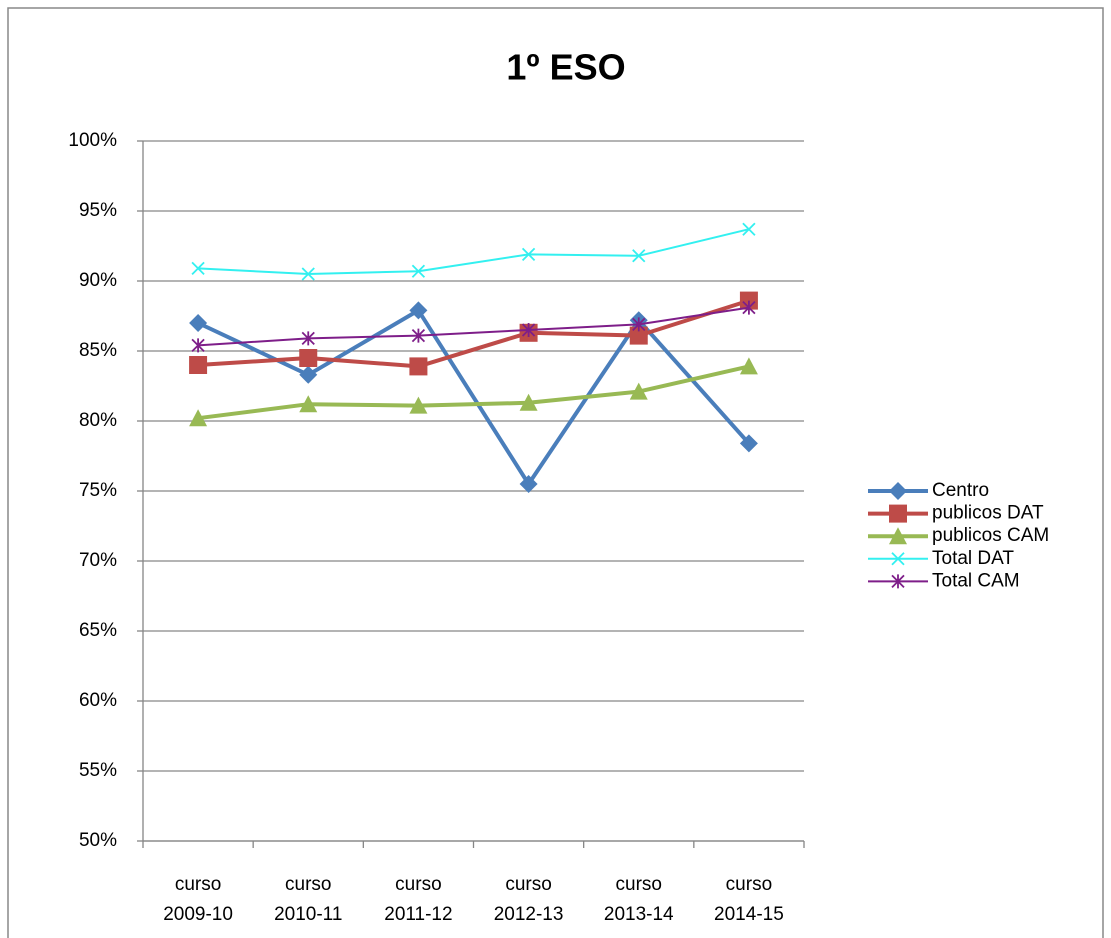 This screenshot has width=1111, height=938. I want to click on y-tick-label: 60%, so click(98, 700).